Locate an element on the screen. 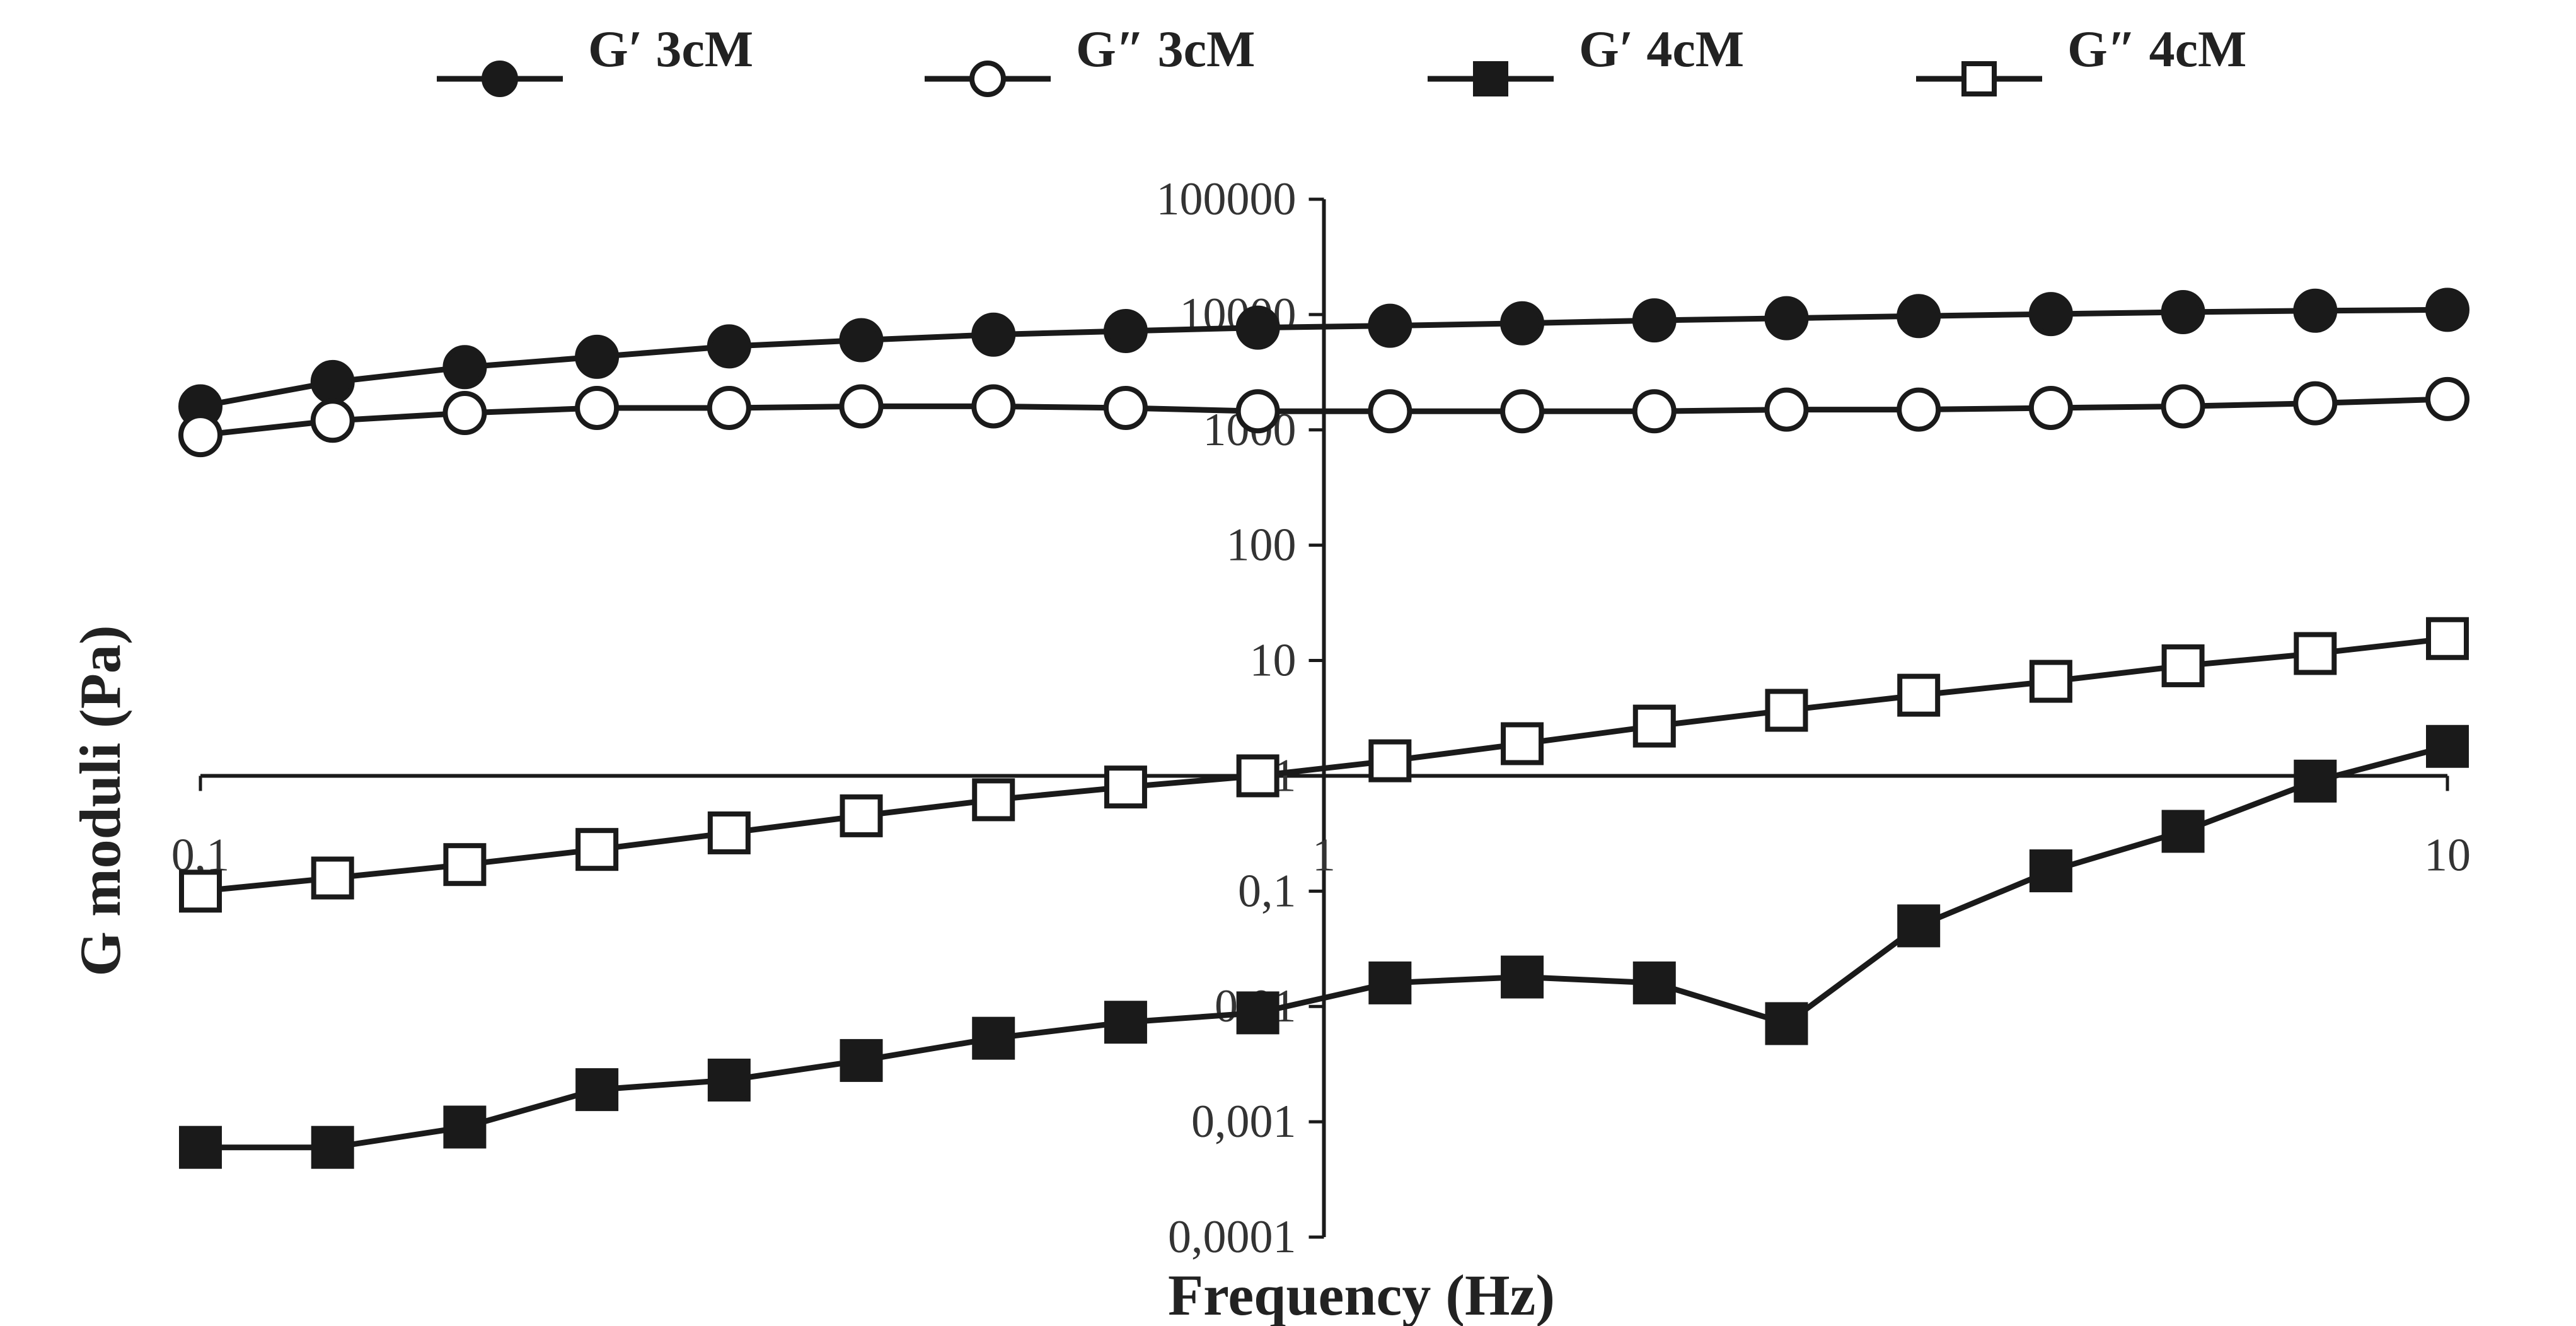 The height and width of the screenshot is (1326, 2576). legend-item: G″ 3cM is located at coordinates (1090, 58).